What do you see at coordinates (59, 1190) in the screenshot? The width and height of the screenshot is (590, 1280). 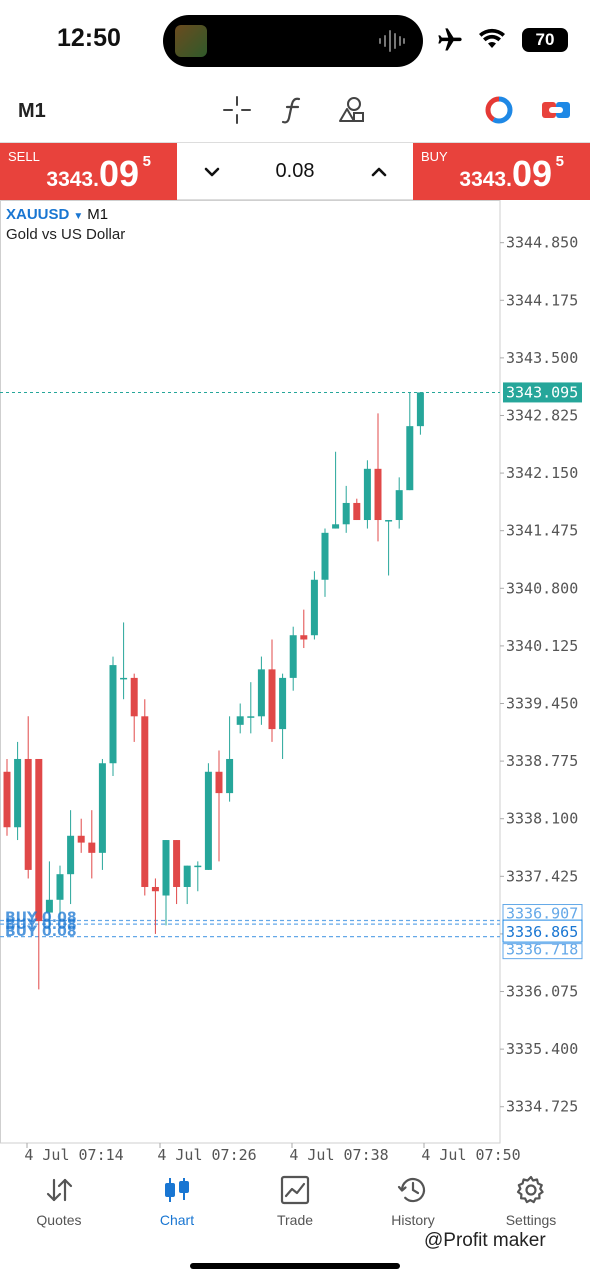 I see `quotes-arrows-icon` at bounding box center [59, 1190].